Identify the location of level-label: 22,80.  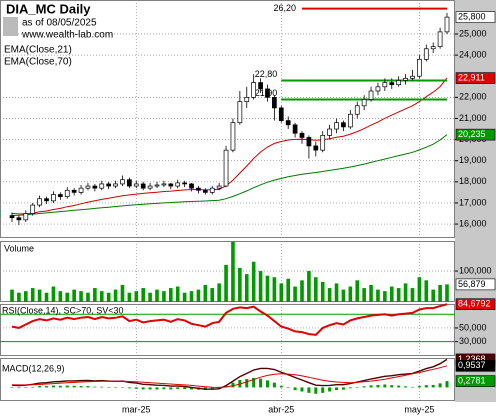
(266, 74).